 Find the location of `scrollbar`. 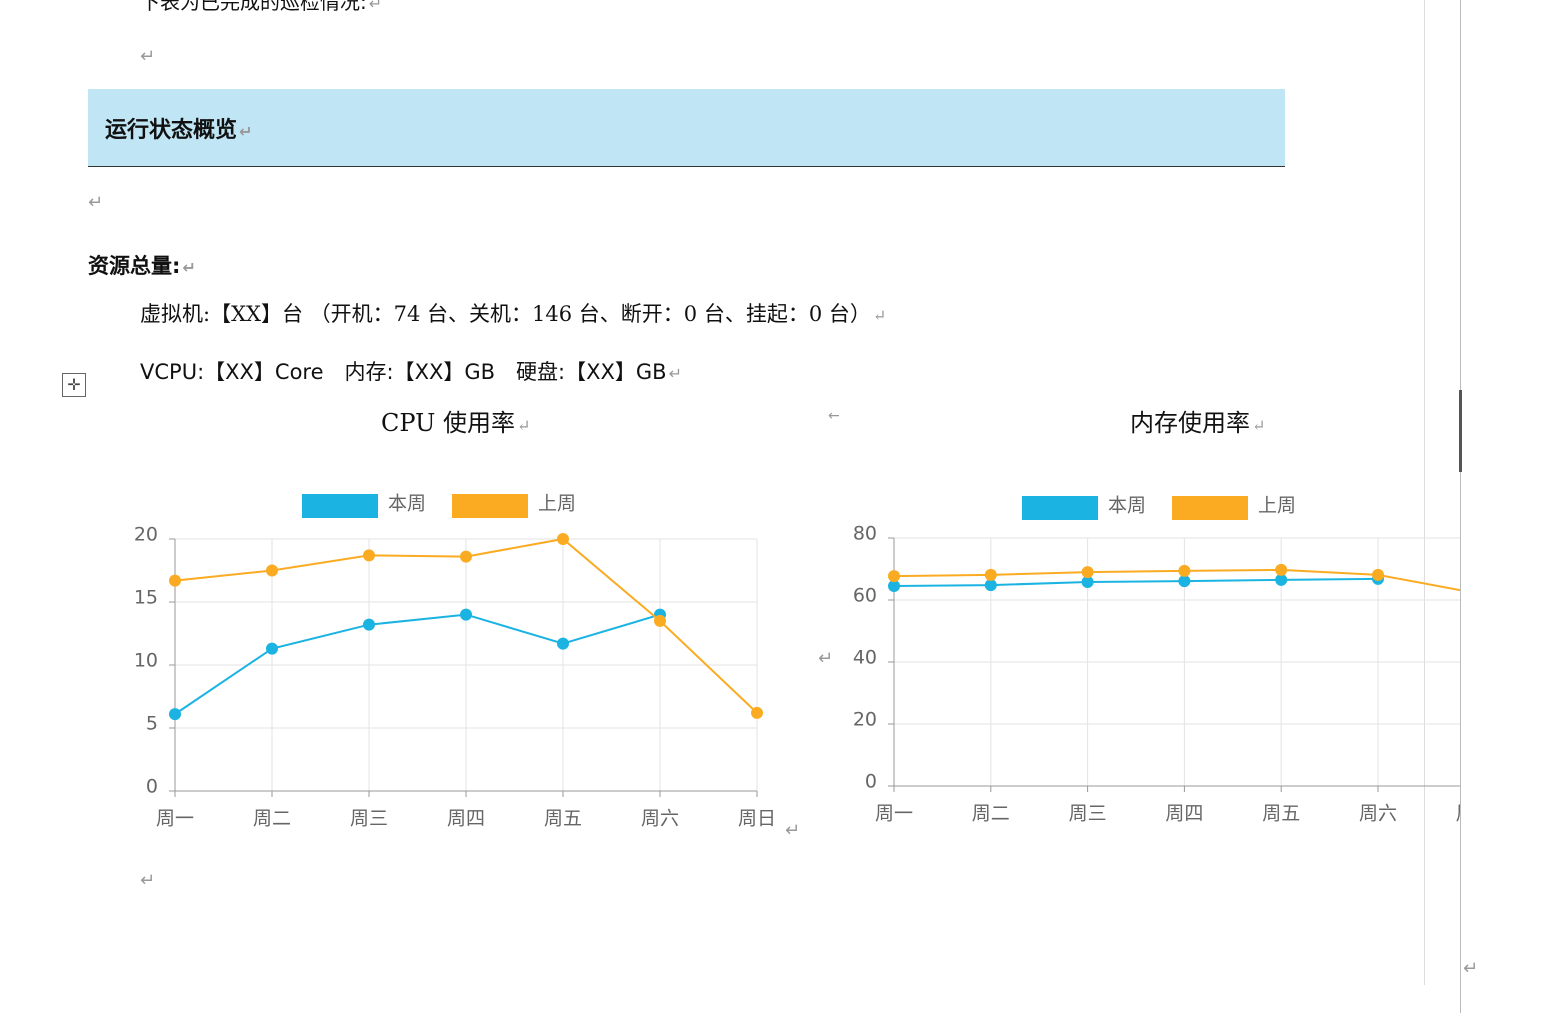

scrollbar is located at coordinates (1460, 431).